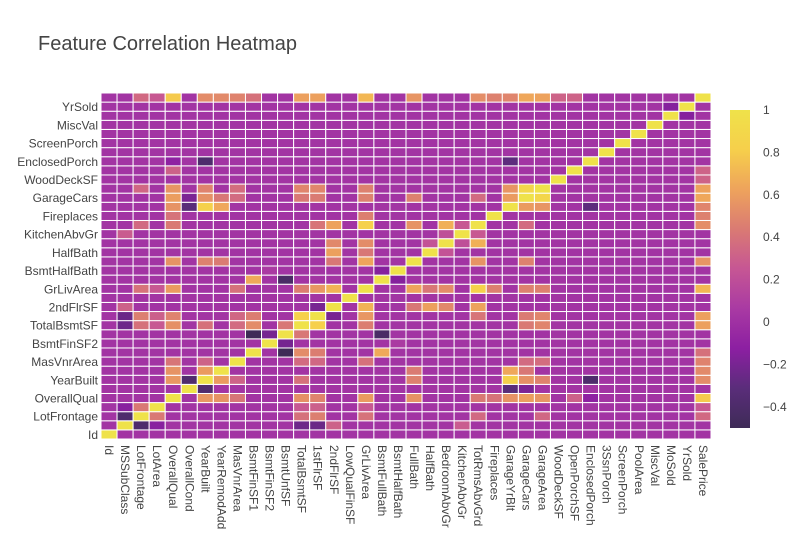  I want to click on x-tick-label: MasVnrArea, so click(237, 478).